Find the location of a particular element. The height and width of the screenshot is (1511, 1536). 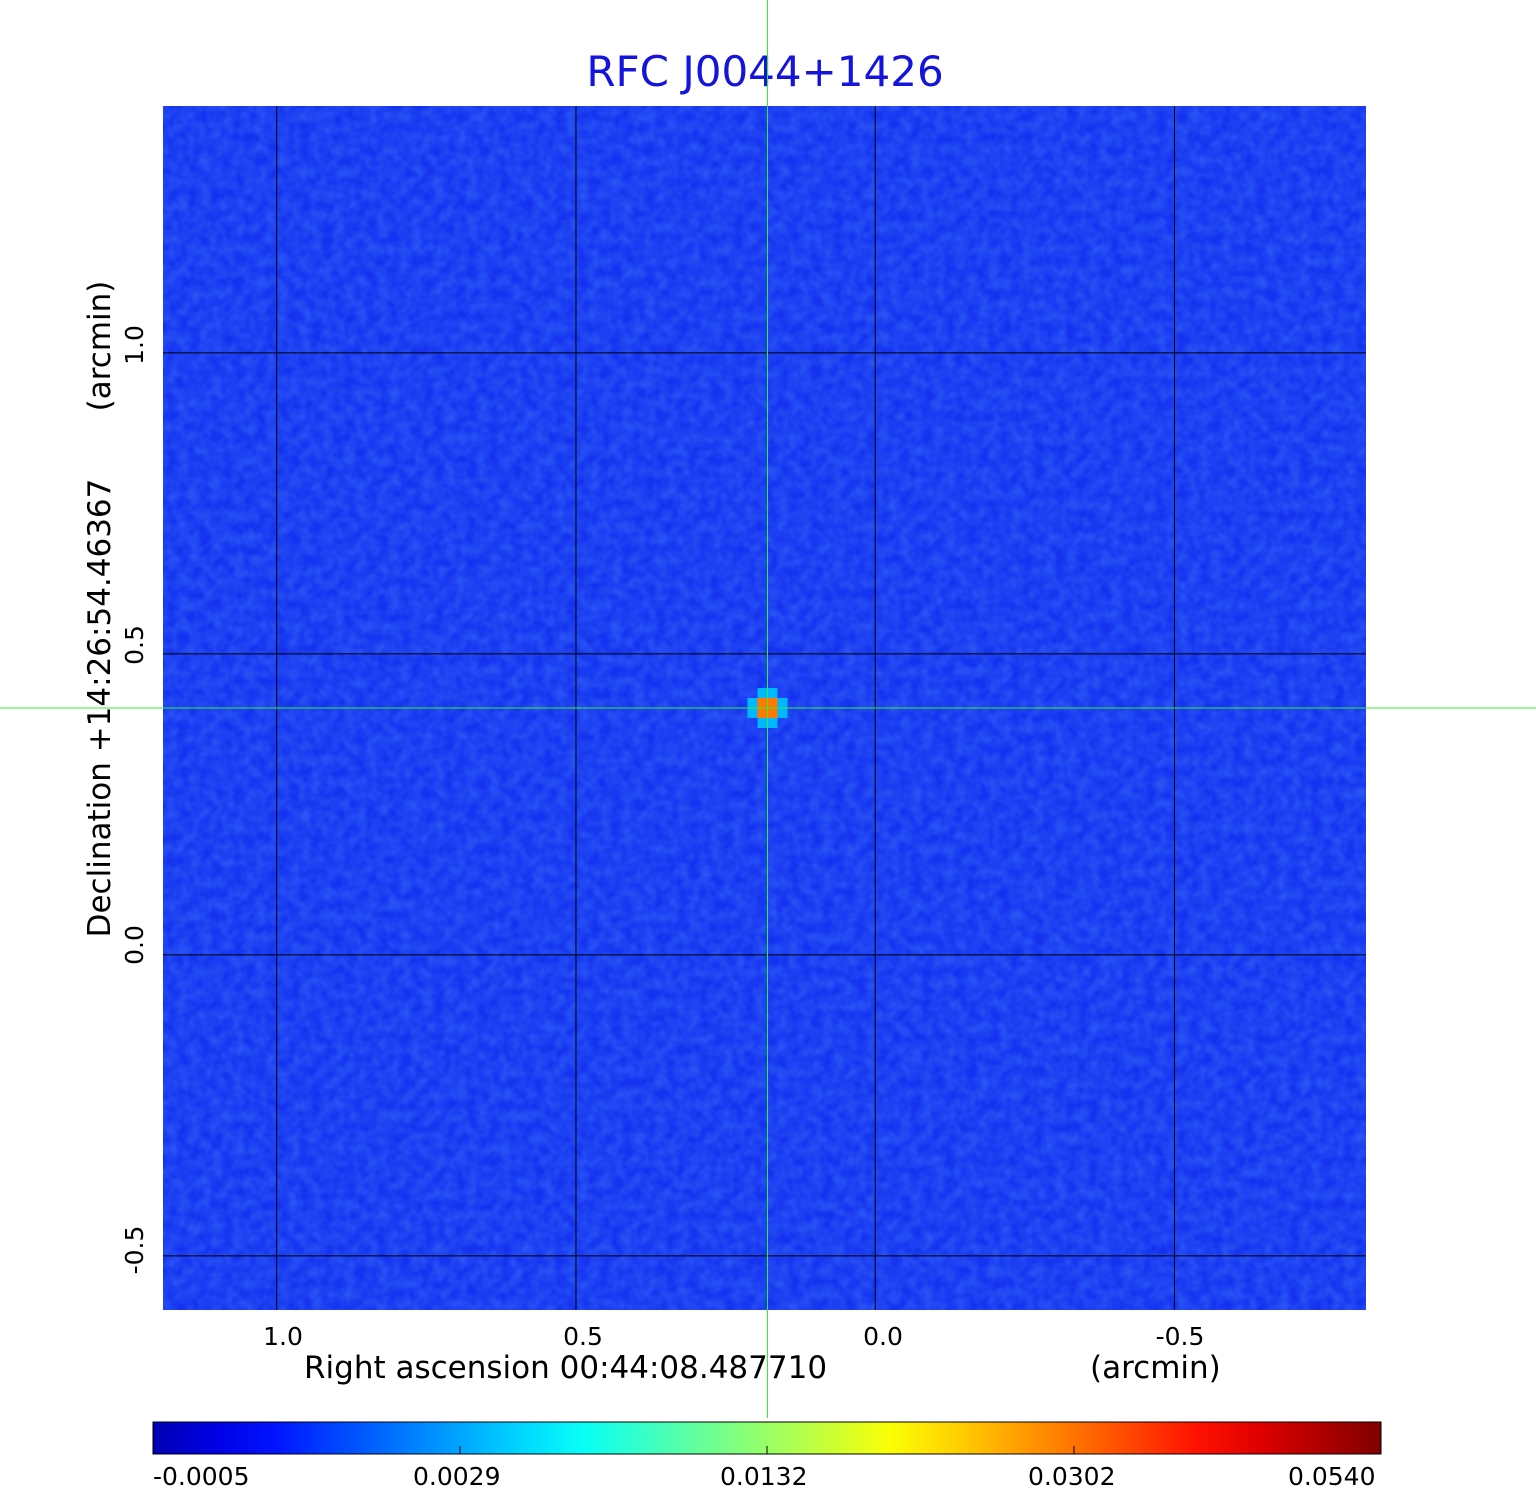

x-axis-label: Right ascension 00:44:08.487710 is located at coordinates (566, 1368).